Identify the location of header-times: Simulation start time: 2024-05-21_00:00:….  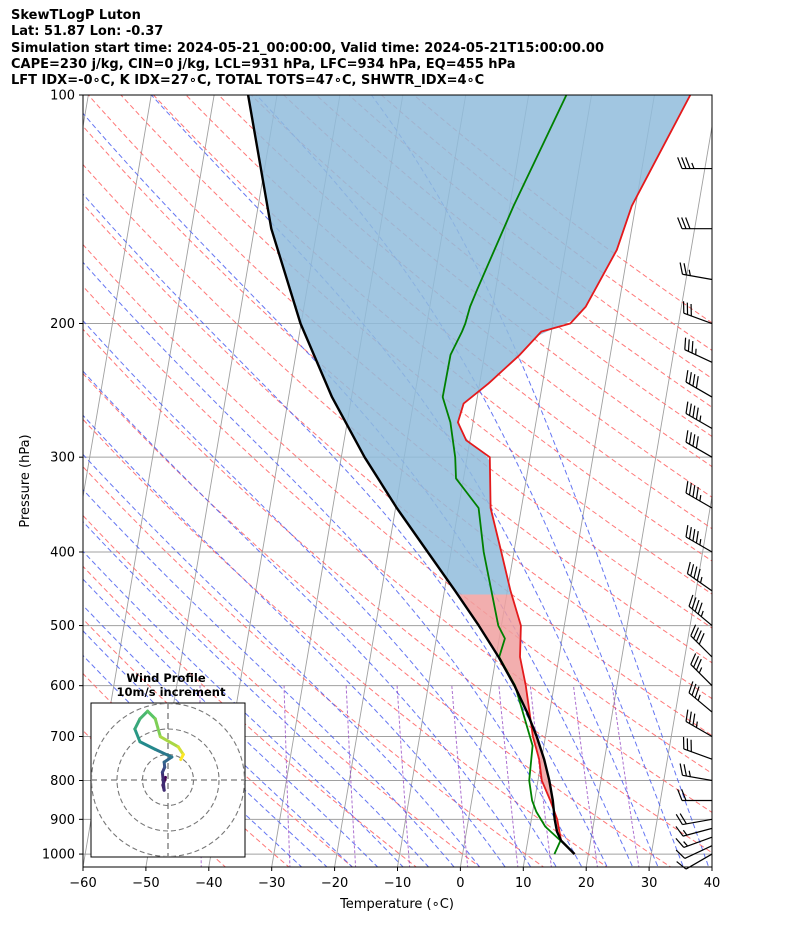
(307, 48).